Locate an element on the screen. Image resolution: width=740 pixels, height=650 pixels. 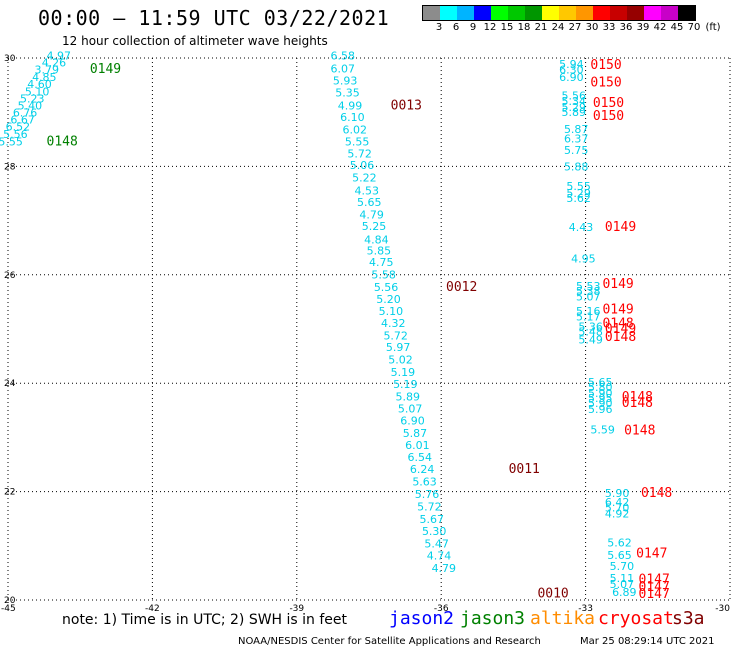
wave-height-label: 5.16 is located at coordinates (588, 311).